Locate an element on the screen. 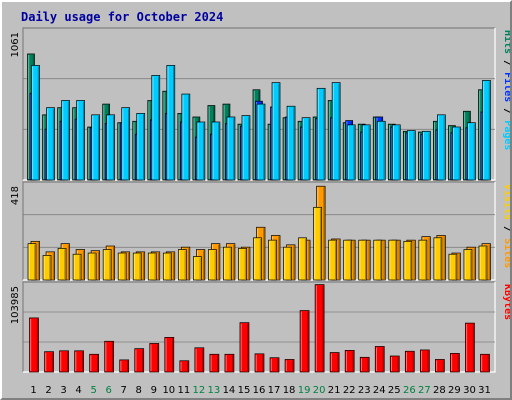 The width and height of the screenshot is (512, 400). day-label-17: 17 is located at coordinates (274, 390).